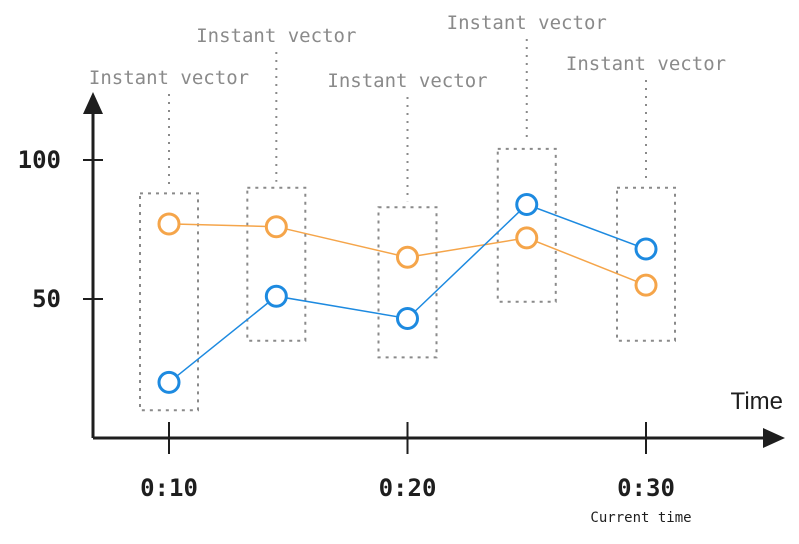 The width and height of the screenshot is (799, 544). Describe the element at coordinates (646, 488) in the screenshot. I see `x-tick-label: 0:30` at that location.